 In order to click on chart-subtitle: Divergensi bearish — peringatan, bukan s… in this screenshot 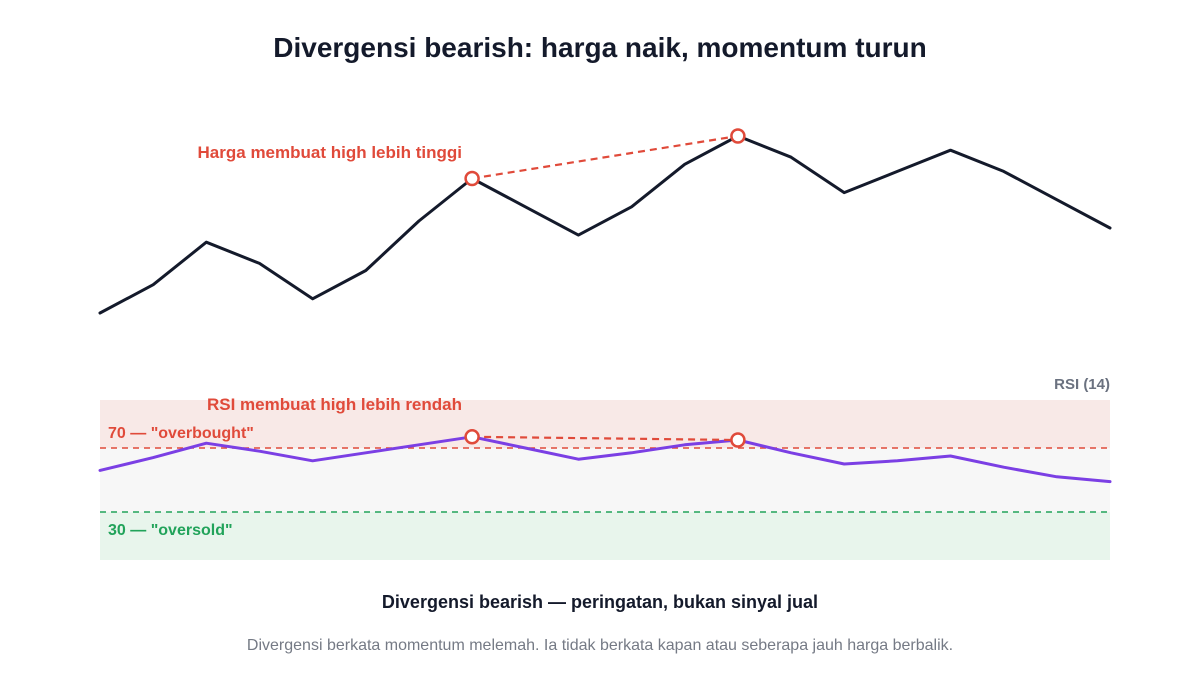, I will do `click(600, 602)`.